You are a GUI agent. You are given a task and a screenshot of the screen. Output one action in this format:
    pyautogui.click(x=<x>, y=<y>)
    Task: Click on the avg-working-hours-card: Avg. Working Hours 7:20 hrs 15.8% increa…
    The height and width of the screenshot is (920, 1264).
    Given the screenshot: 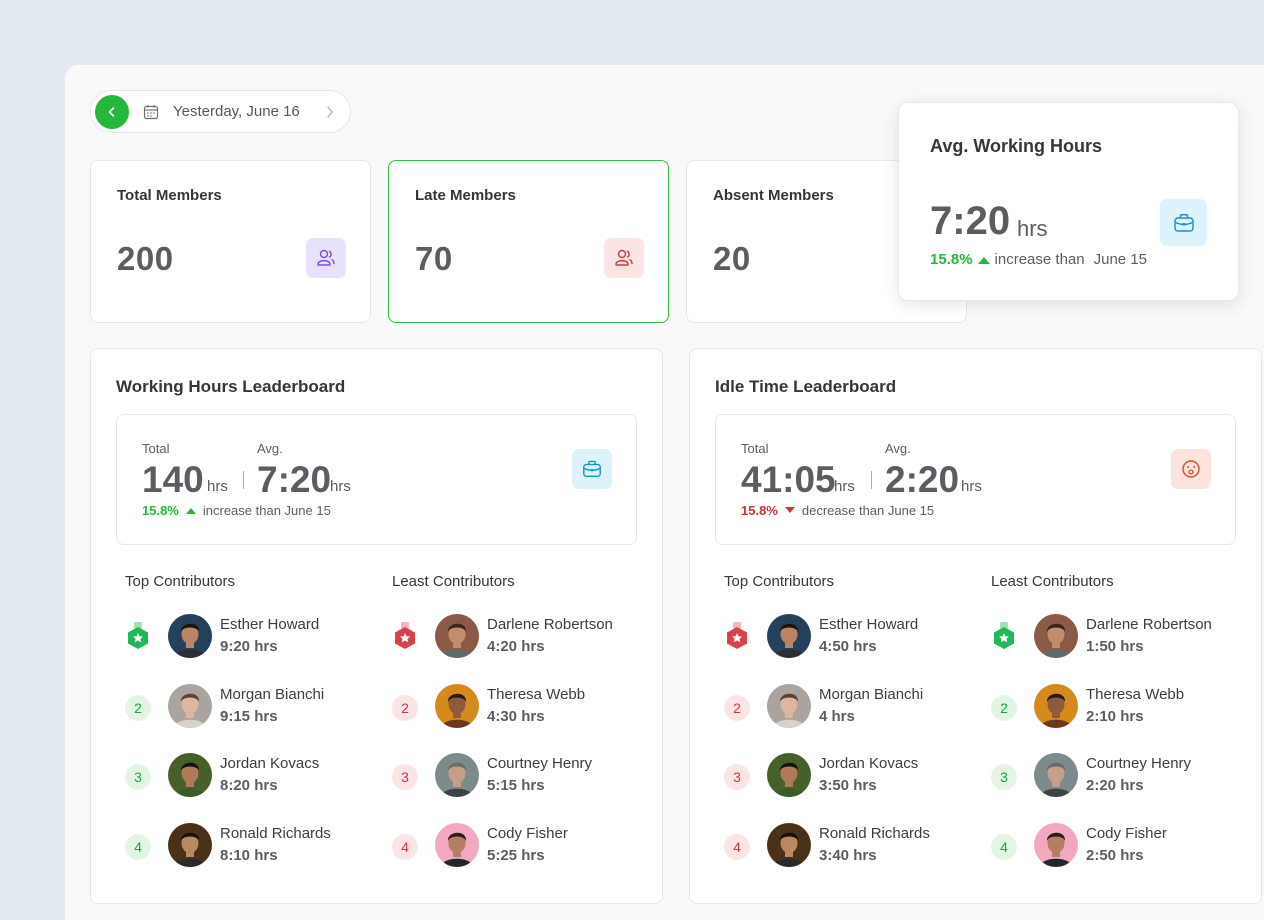 What is the action you would take?
    pyautogui.click(x=1068, y=201)
    